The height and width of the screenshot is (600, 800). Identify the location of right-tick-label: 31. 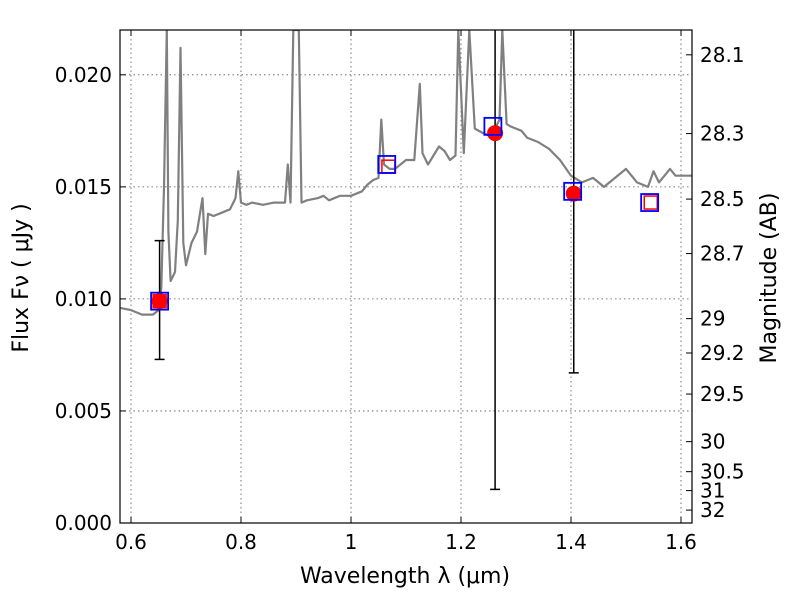
(712, 491).